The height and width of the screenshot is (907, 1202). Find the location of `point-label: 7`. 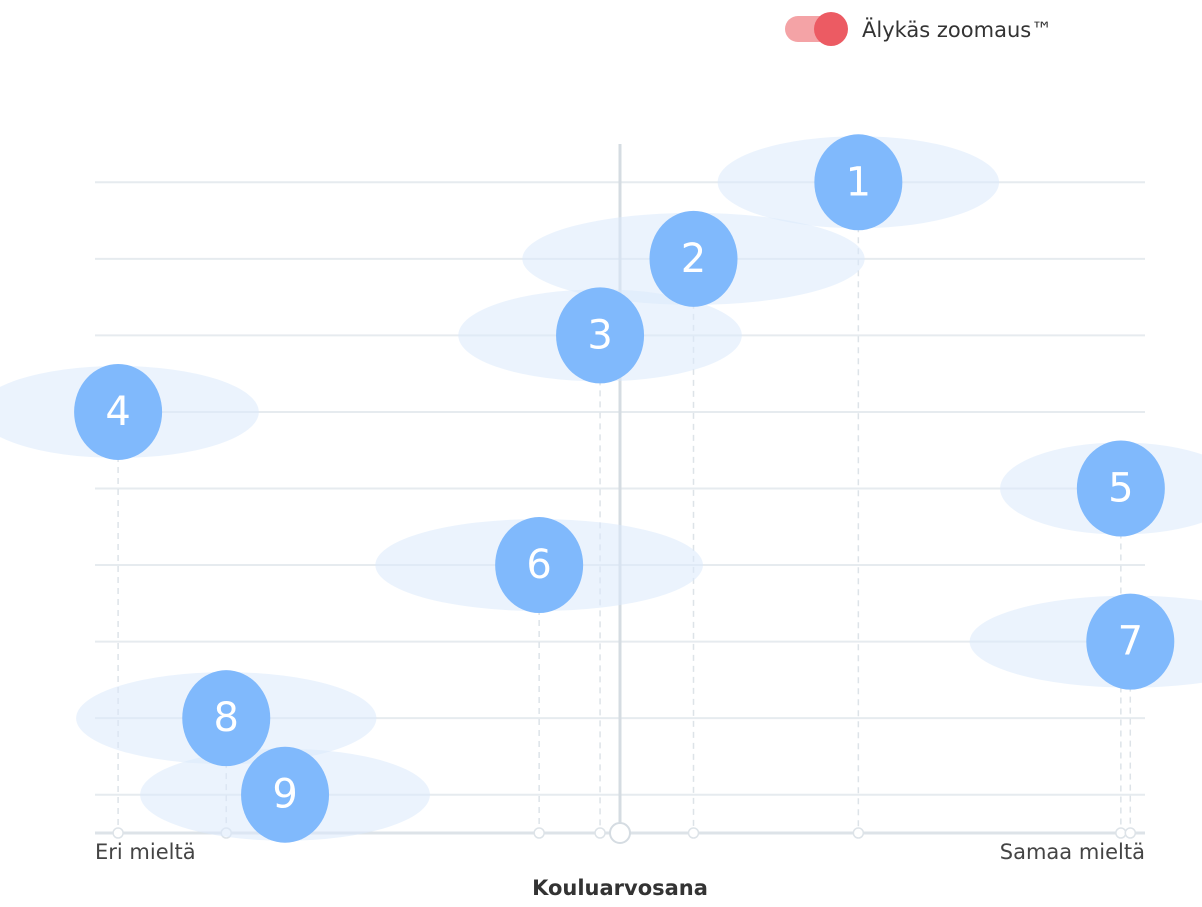

point-label: 7 is located at coordinates (1130, 642).